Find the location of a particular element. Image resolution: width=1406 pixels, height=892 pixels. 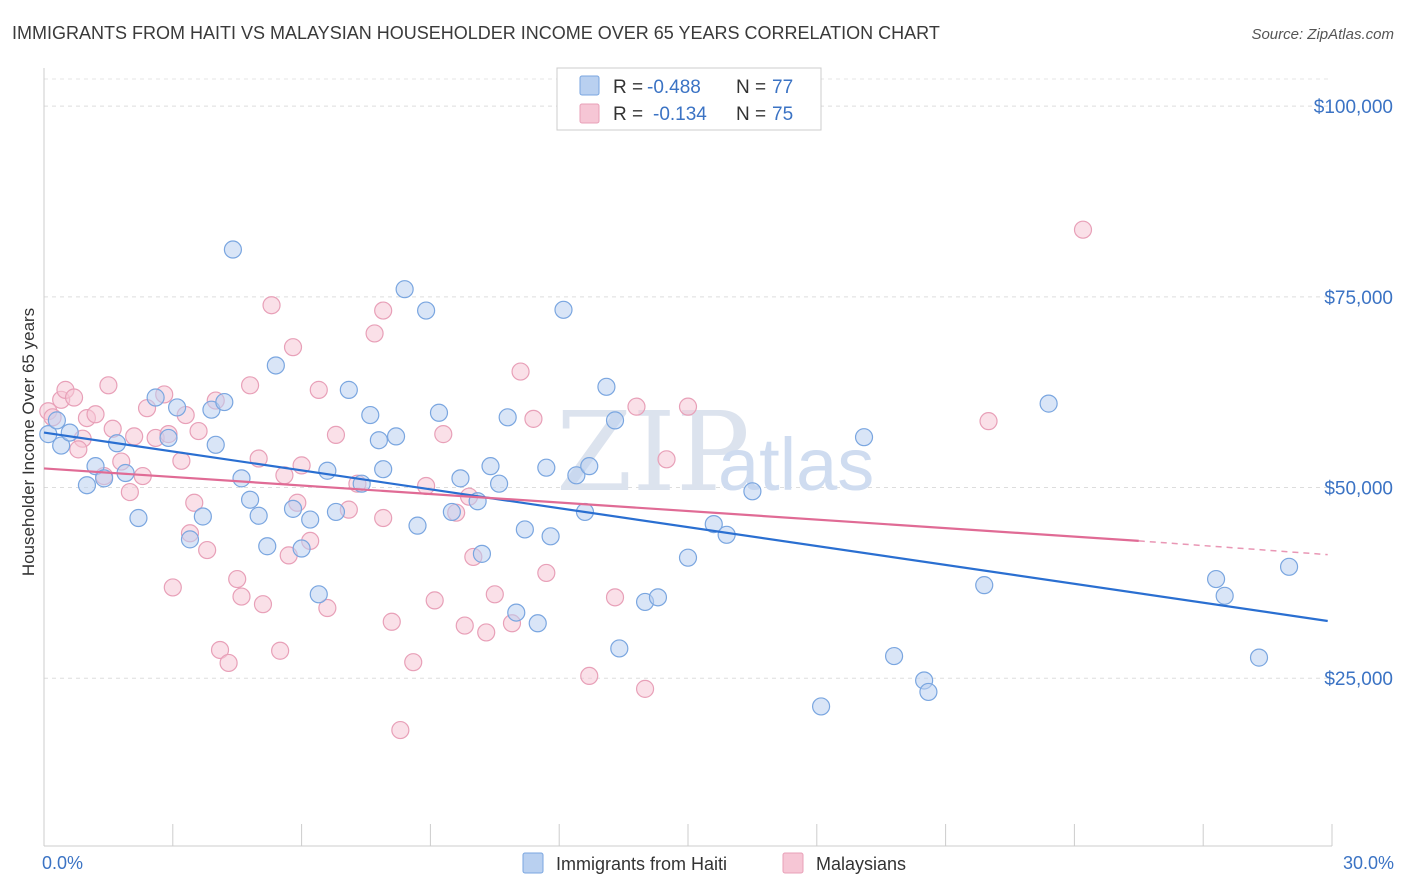

trend-line-malaysians is located at coordinates (591, 504).